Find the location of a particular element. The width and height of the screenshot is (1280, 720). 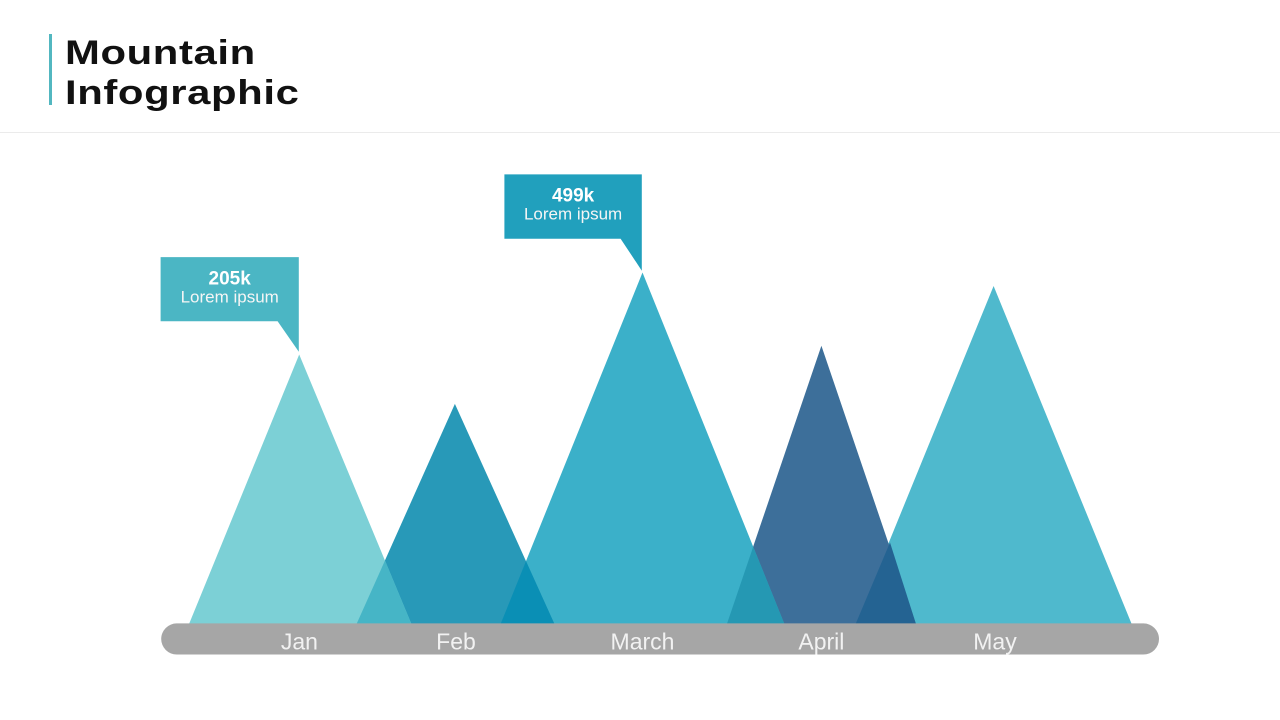

svg-text: April is located at coordinates (821, 642).